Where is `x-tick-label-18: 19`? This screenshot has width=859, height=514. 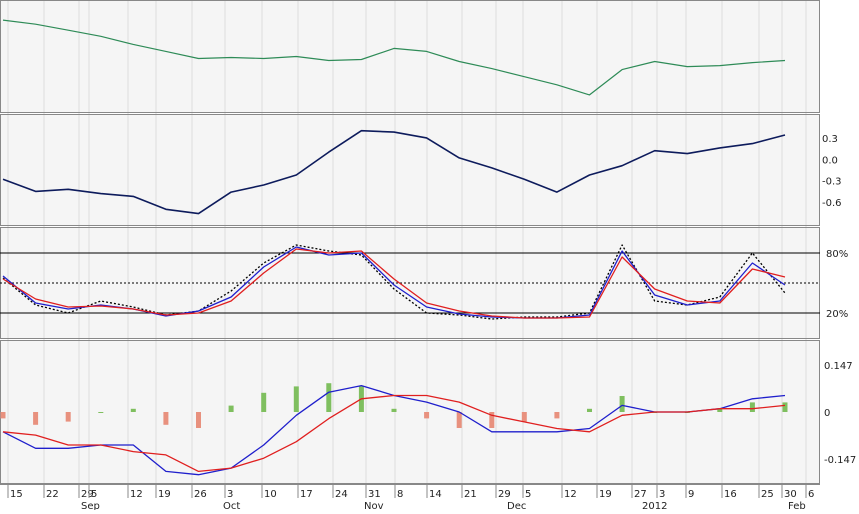 x-tick-label-18: 19 is located at coordinates (605, 494).